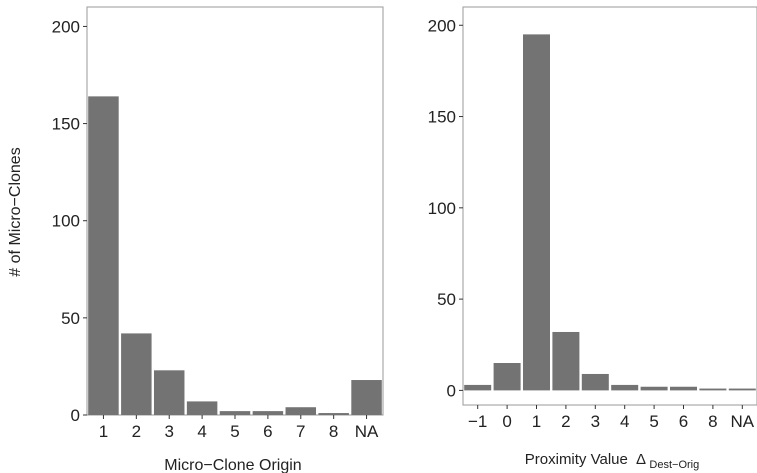 This screenshot has height=473, width=757. I want to click on chart-left-y-tick-label: 50, so click(70, 318).